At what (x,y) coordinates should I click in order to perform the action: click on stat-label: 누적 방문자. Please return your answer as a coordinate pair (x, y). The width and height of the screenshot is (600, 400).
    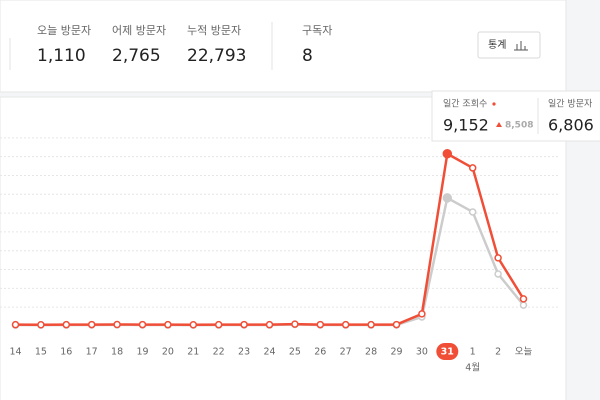
    Looking at the image, I should click on (214, 30).